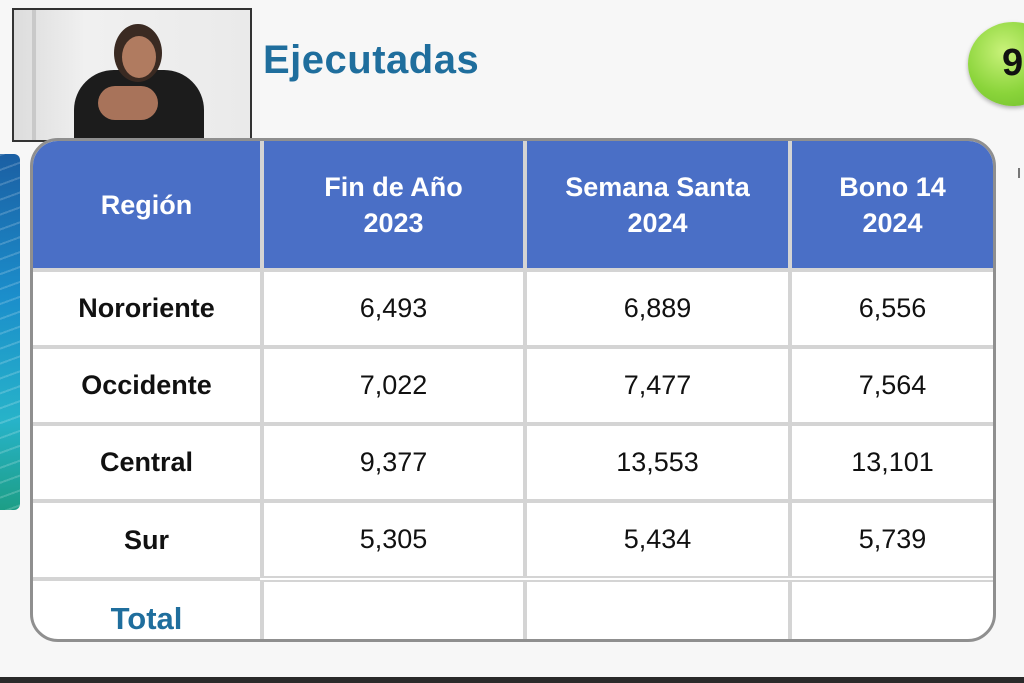 Image resolution: width=1024 pixels, height=683 pixels. Describe the element at coordinates (658, 386) in the screenshot. I see `value-cell: 7,477` at that location.